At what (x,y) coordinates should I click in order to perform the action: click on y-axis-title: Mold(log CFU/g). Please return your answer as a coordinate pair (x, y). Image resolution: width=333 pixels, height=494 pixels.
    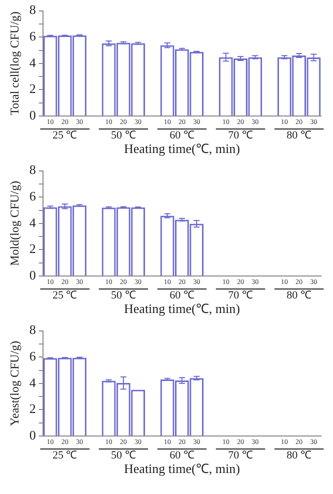
    Looking at the image, I should click on (14, 223).